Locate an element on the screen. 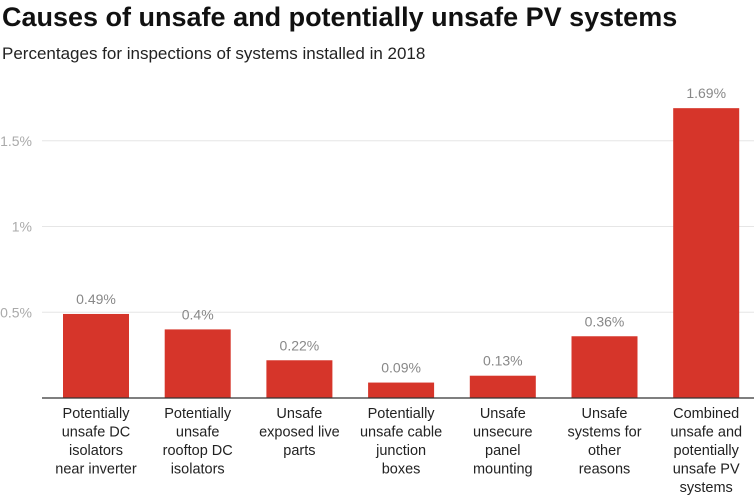 The width and height of the screenshot is (754, 503). data-label: 0.36% is located at coordinates (605, 321).